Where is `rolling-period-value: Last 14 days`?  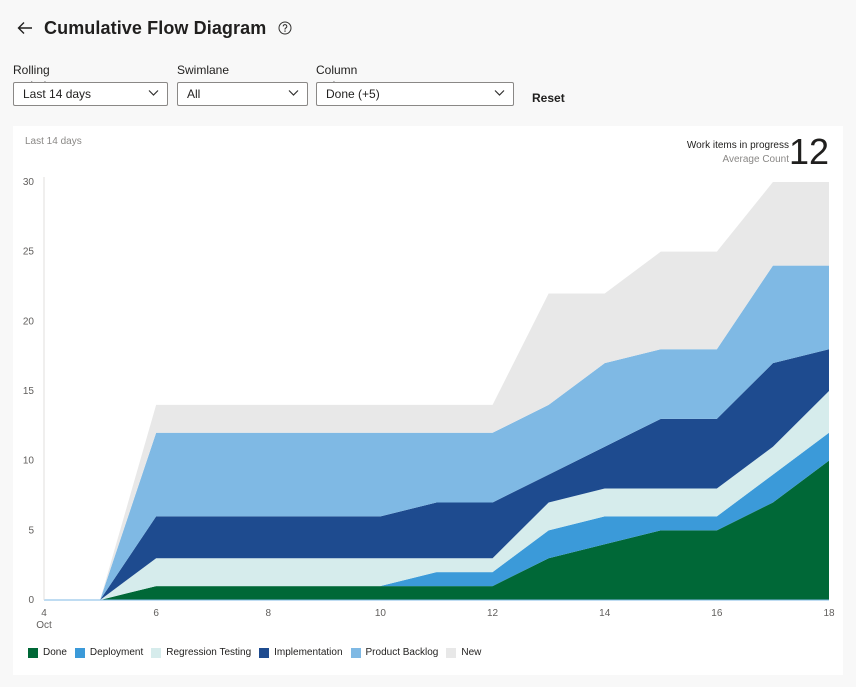
rolling-period-value: Last 14 days is located at coordinates (57, 94).